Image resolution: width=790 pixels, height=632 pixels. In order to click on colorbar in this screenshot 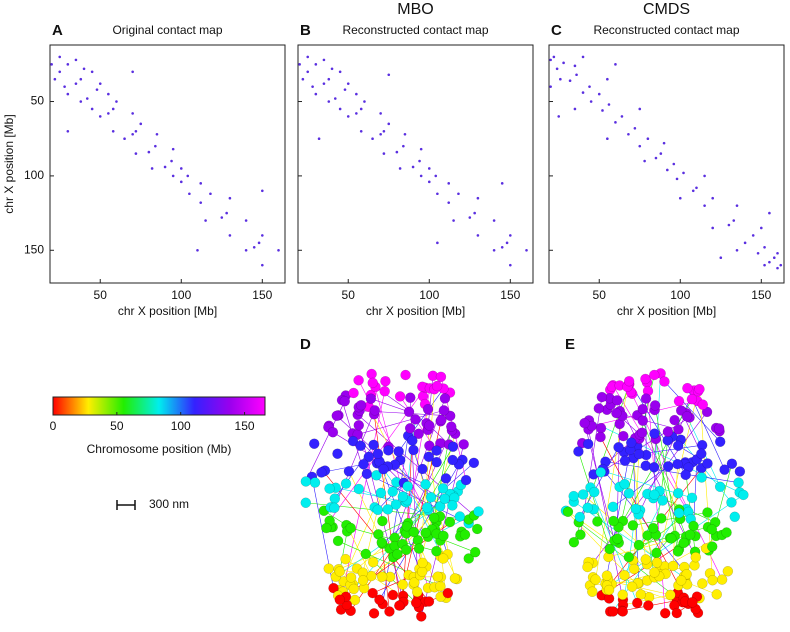, I will do `click(159, 406)`.